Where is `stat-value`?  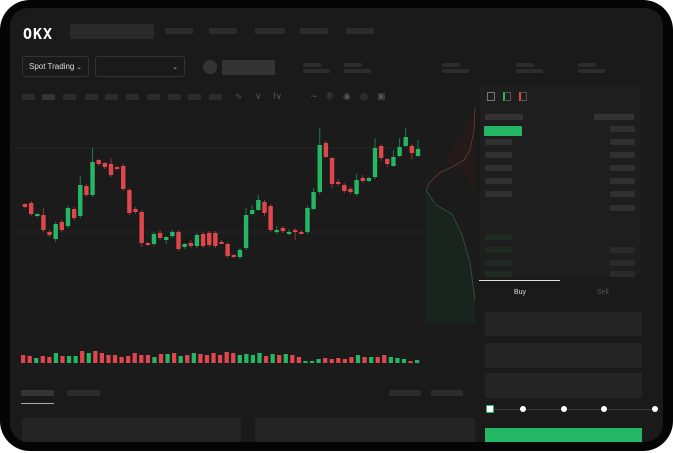
stat-value is located at coordinates (591, 71).